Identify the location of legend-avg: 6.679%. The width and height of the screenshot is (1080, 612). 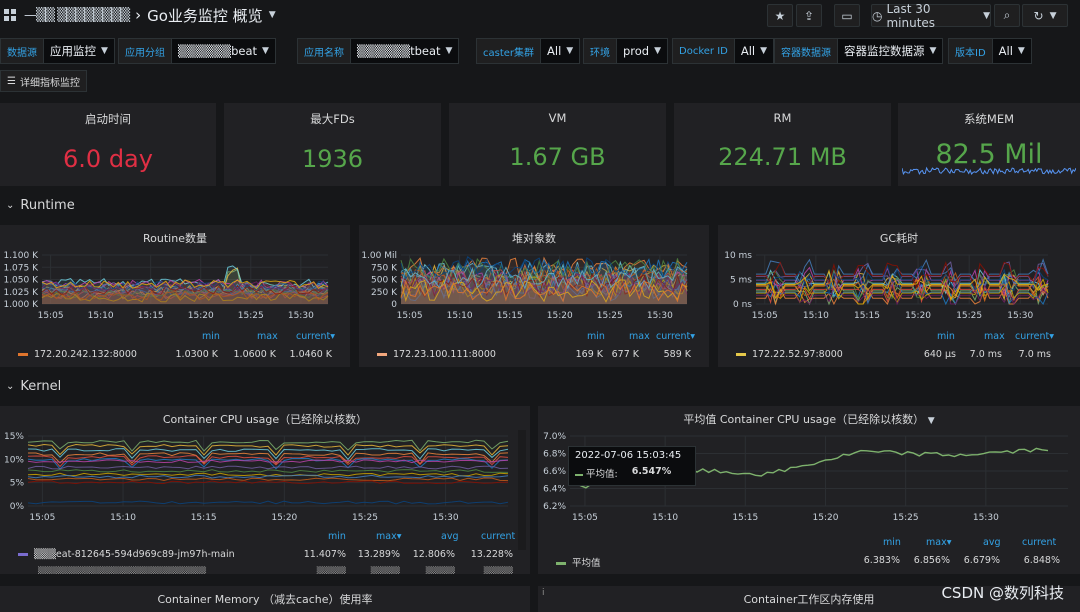
(981, 560).